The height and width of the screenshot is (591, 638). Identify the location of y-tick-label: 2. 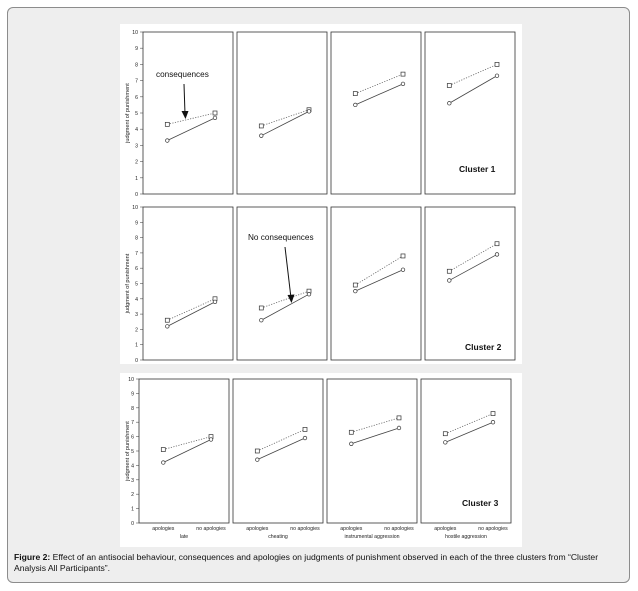
(136, 163).